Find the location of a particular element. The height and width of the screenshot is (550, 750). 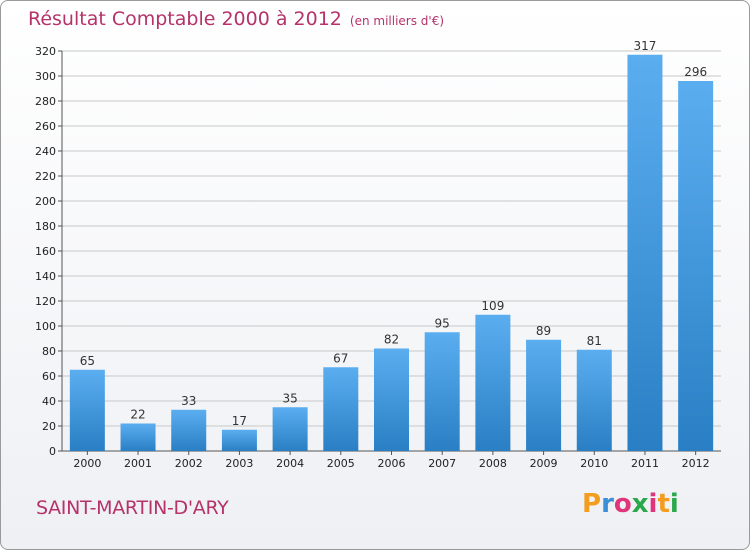

bar-2008 is located at coordinates (493, 382).